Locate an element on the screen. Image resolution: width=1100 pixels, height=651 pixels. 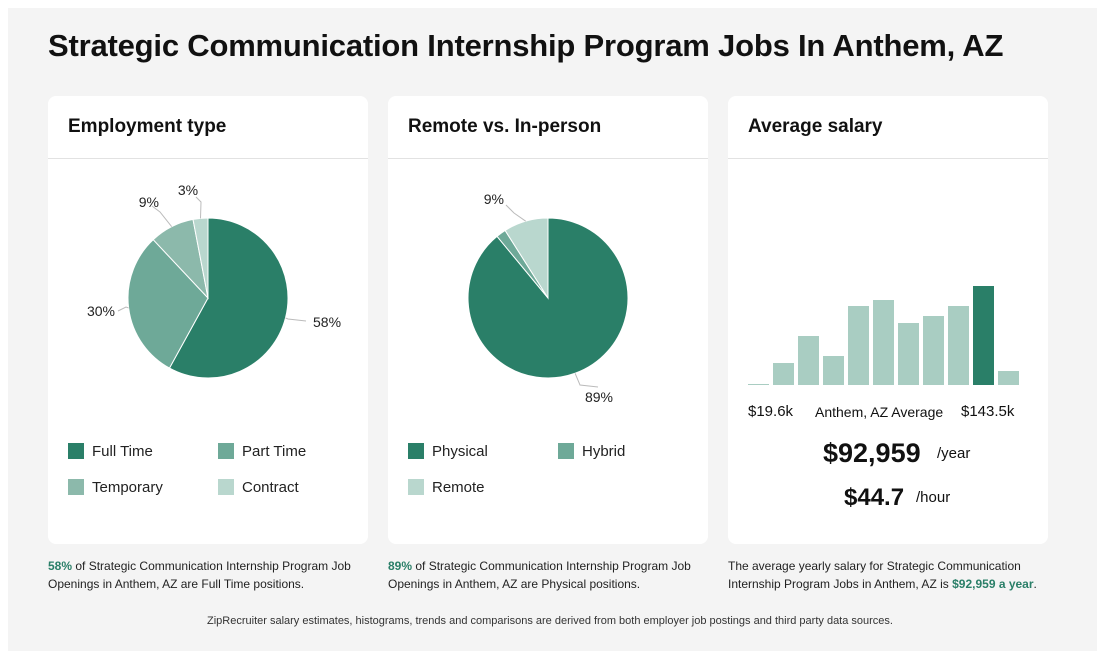
employment-pie-chart: 58% 30% 9% 3% is located at coordinates (214, 280).